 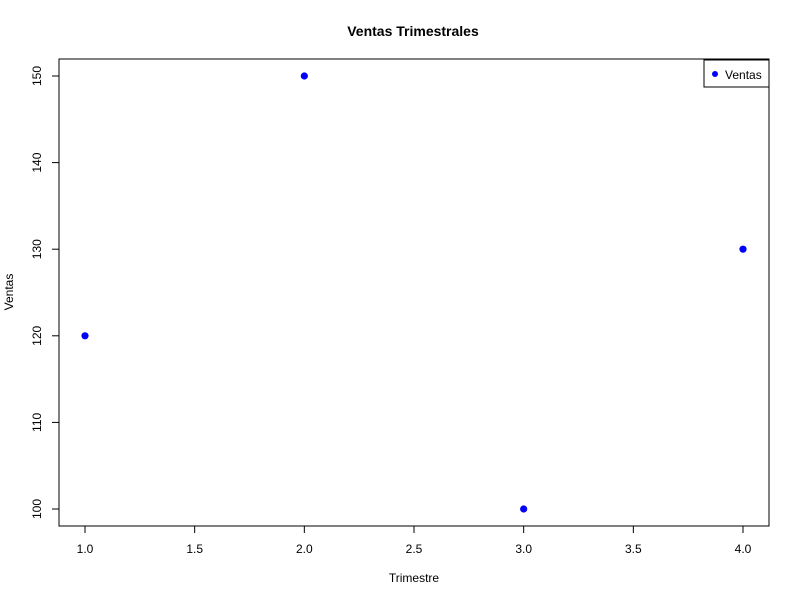 What do you see at coordinates (414, 578) in the screenshot?
I see `x-axis-label: Trimestre` at bounding box center [414, 578].